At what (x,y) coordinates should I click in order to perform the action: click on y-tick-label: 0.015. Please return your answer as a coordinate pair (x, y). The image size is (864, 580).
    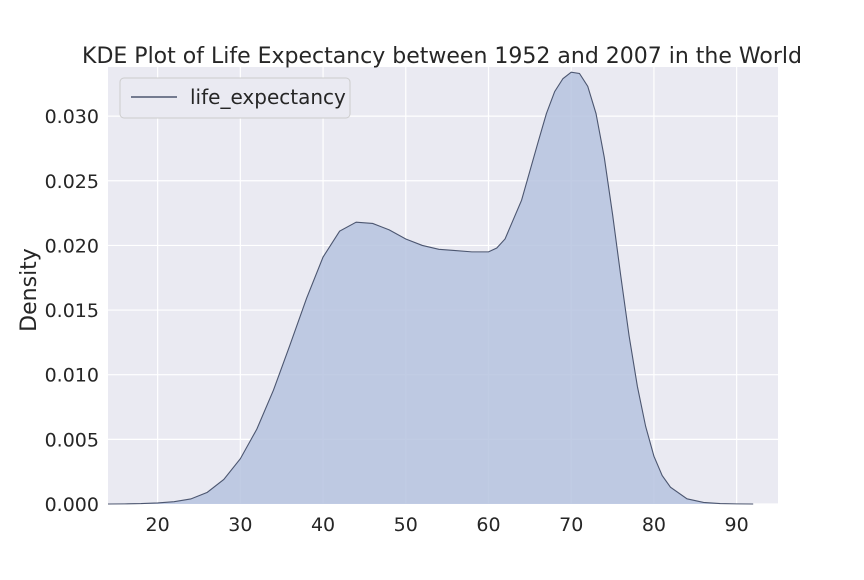
    Looking at the image, I should click on (72, 311).